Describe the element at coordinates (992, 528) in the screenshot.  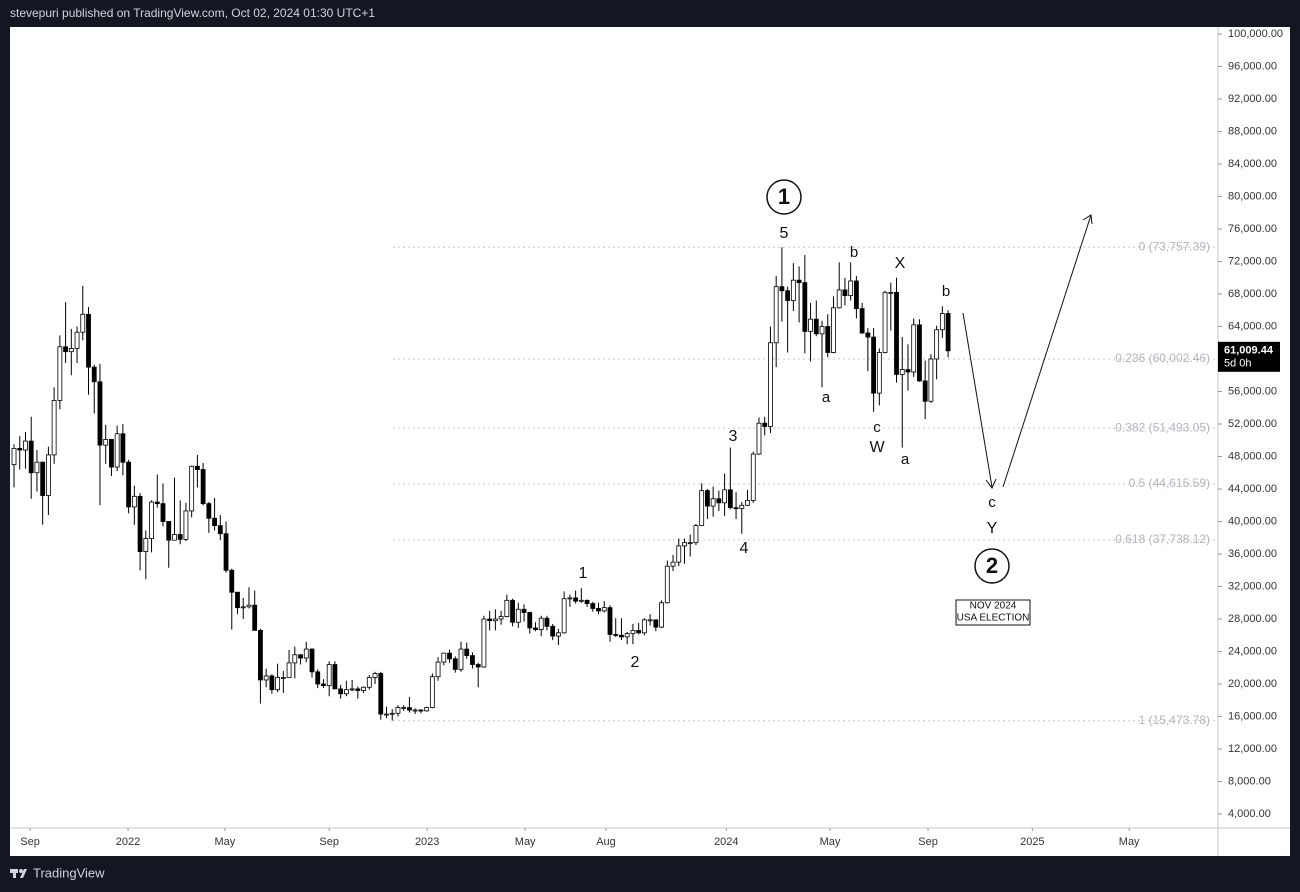
I see `wave-label: Y` at that location.